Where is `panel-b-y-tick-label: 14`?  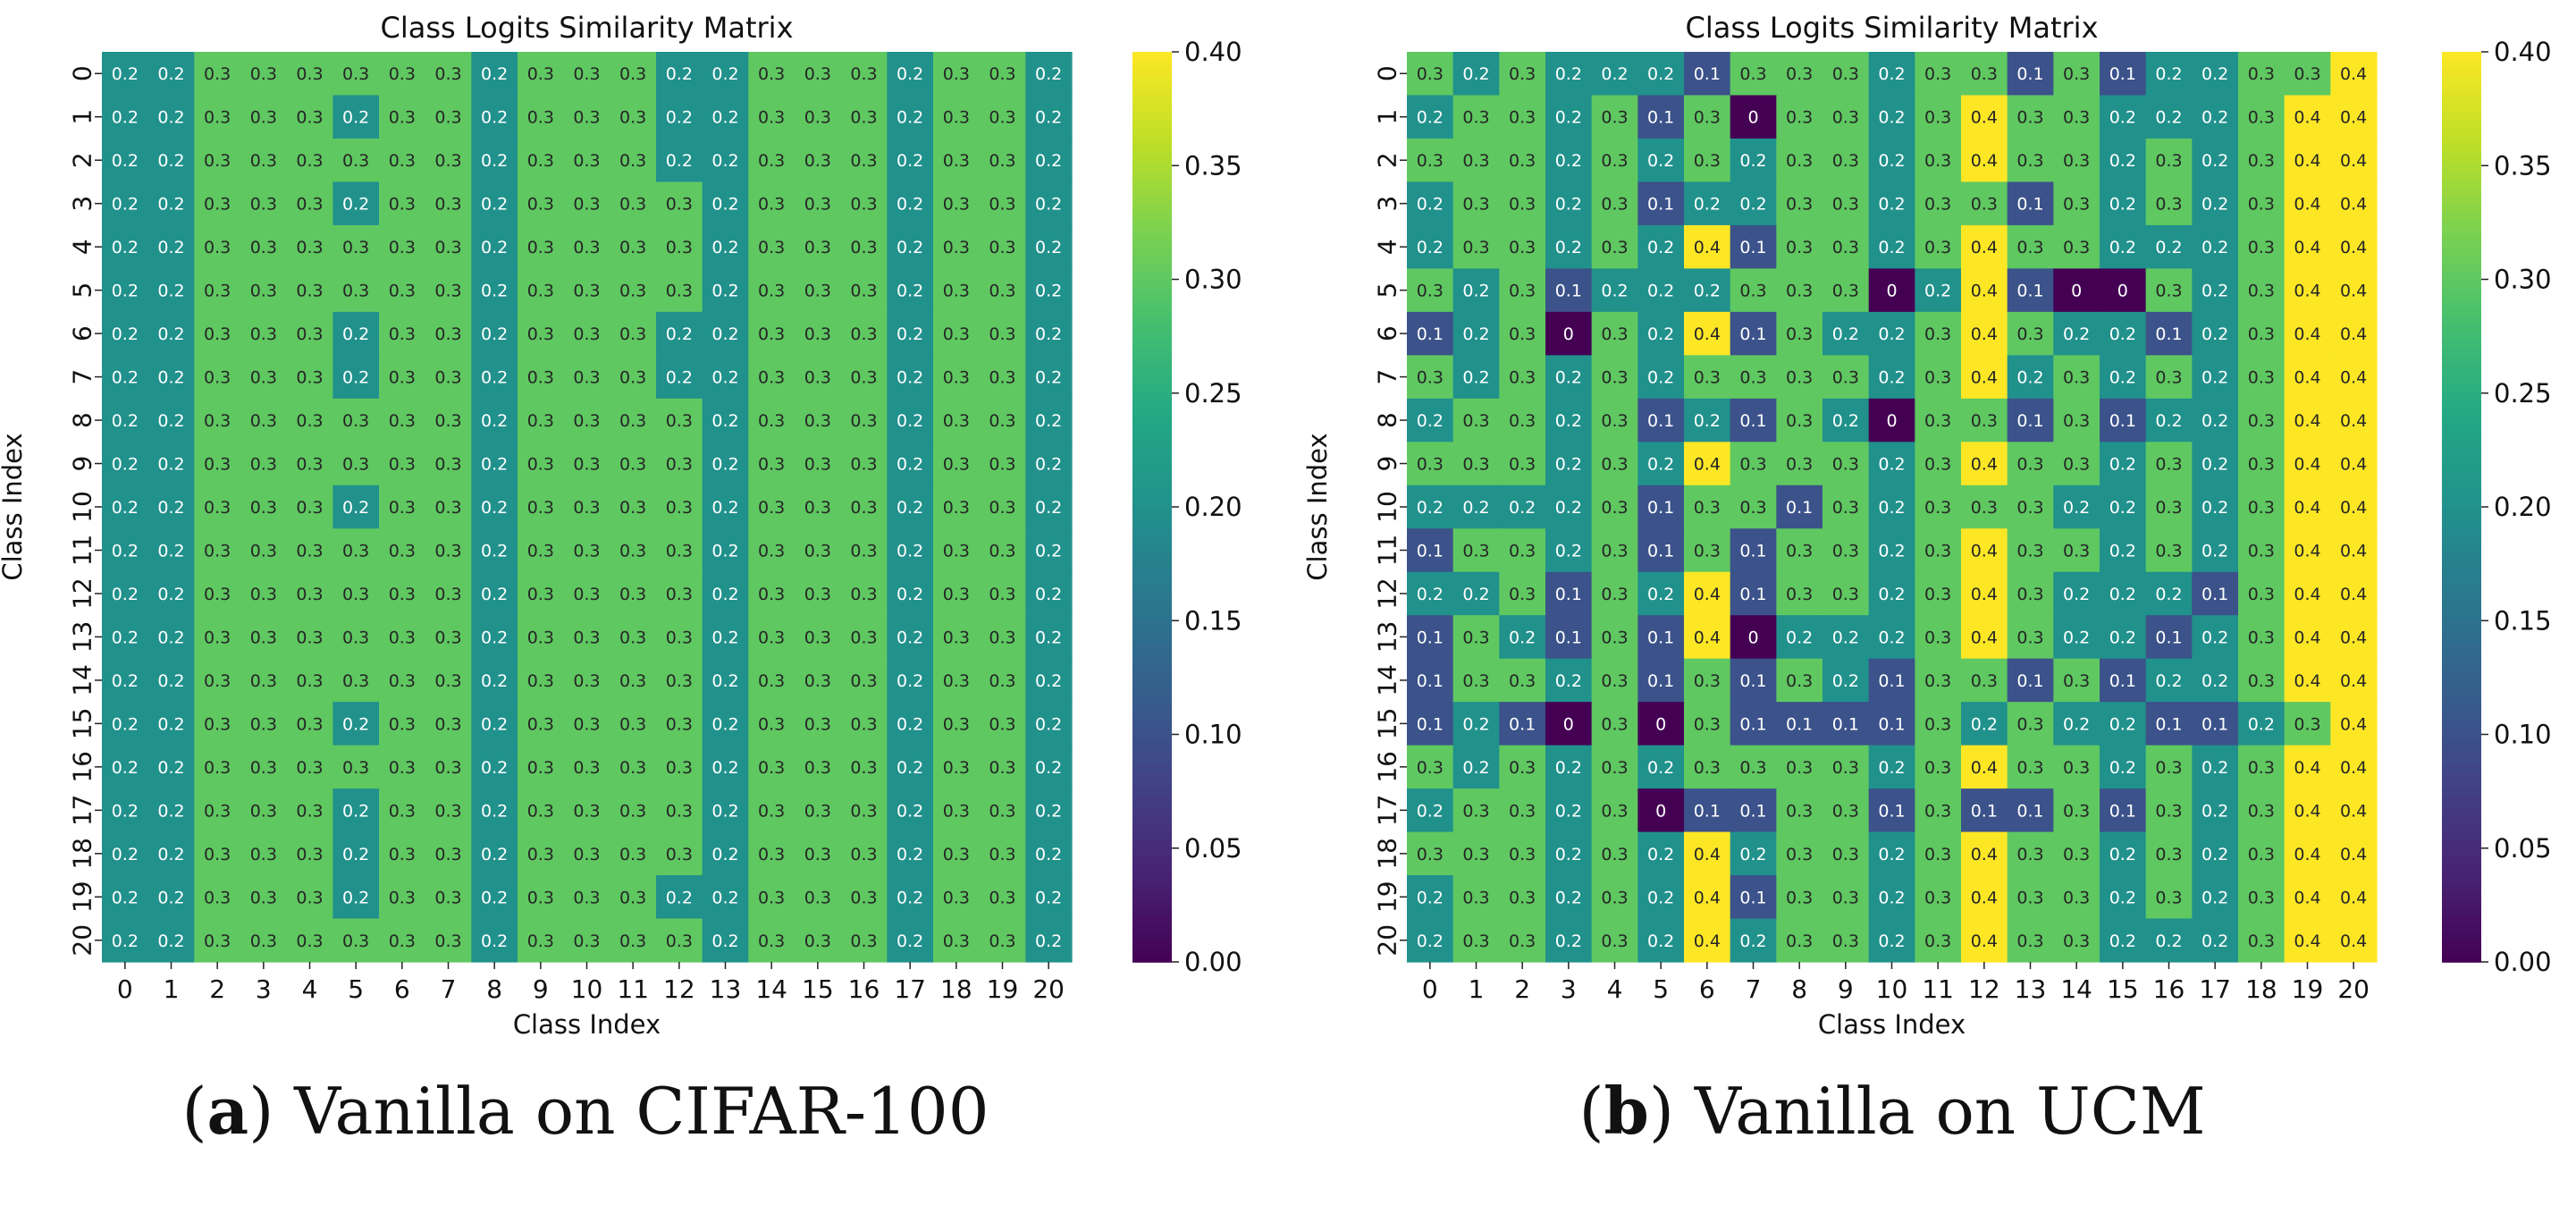 panel-b-y-tick-label: 14 is located at coordinates (1388, 680).